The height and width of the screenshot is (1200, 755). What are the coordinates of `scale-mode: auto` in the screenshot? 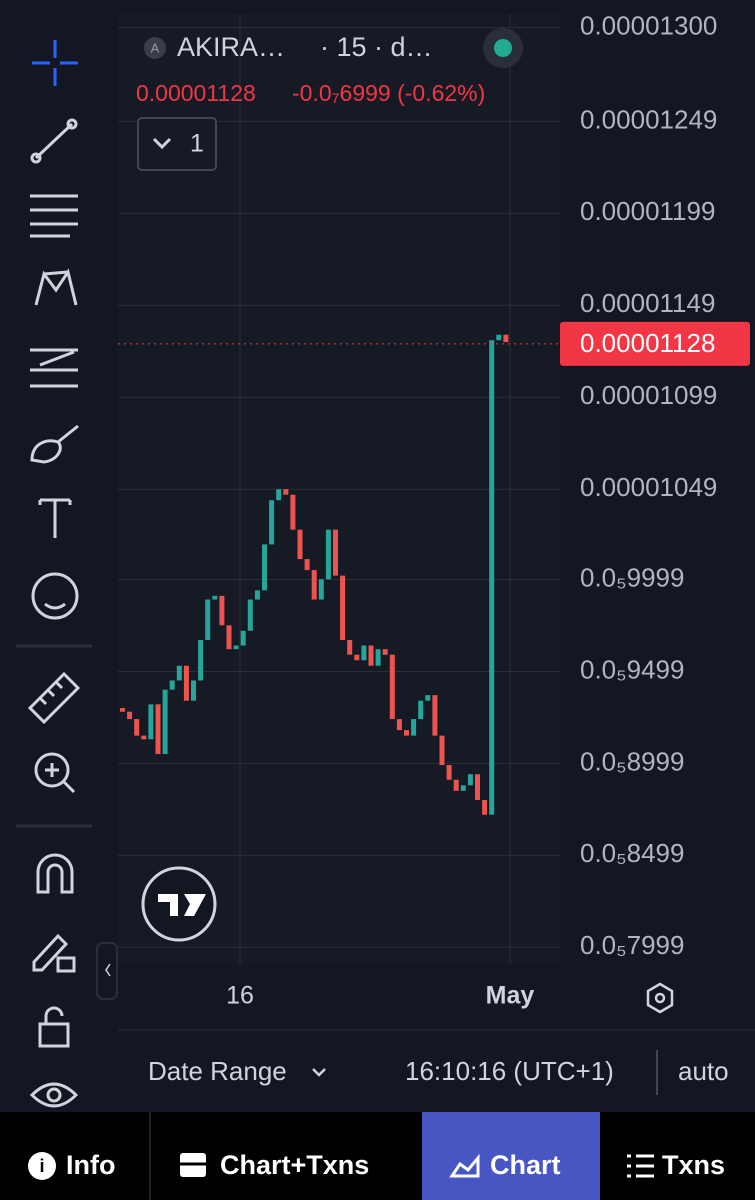 It's located at (703, 1071).